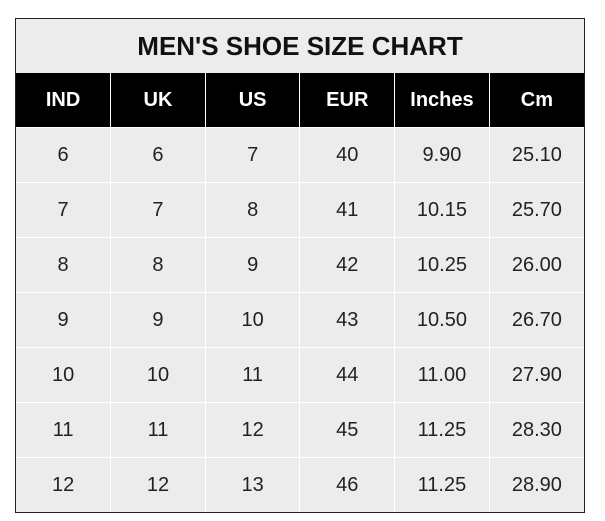 This screenshot has height=521, width=605. Describe the element at coordinates (158, 484) in the screenshot. I see `cell-uk: 12` at that location.